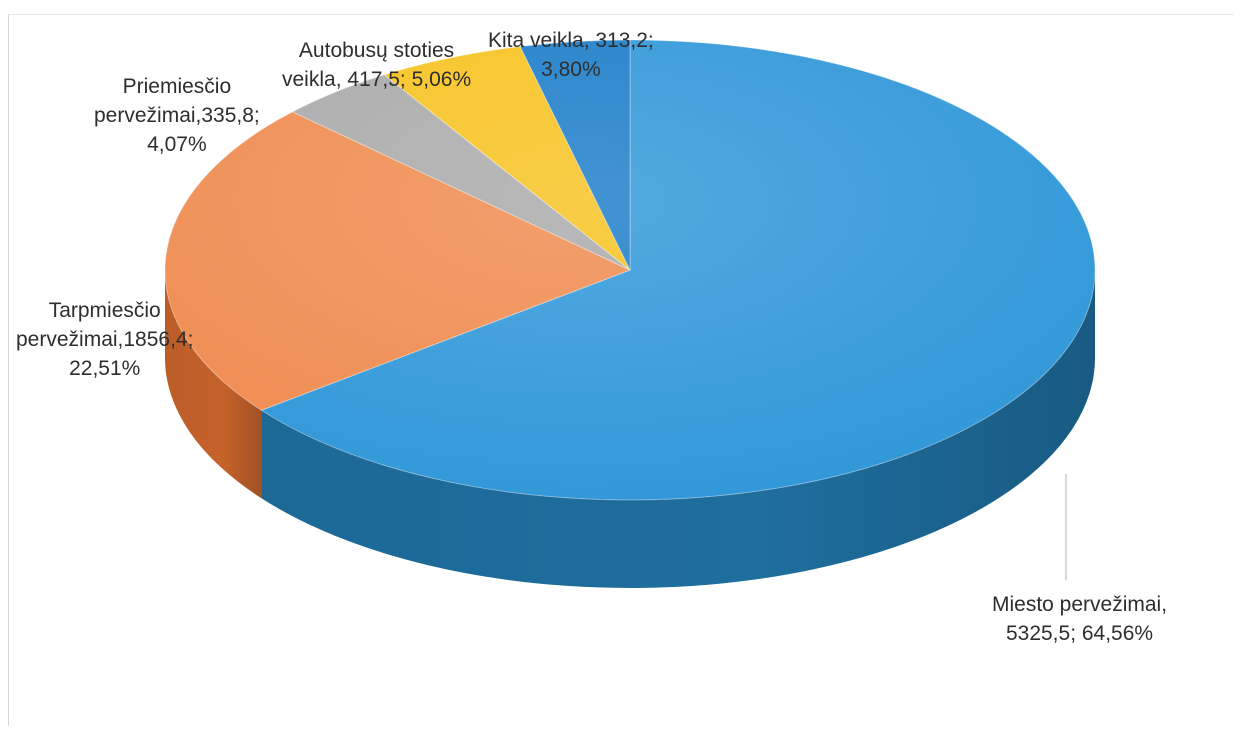 The width and height of the screenshot is (1244, 734). What do you see at coordinates (571, 69) in the screenshot?
I see `slice-label-kita-veikla-line-2: 3,80%` at bounding box center [571, 69].